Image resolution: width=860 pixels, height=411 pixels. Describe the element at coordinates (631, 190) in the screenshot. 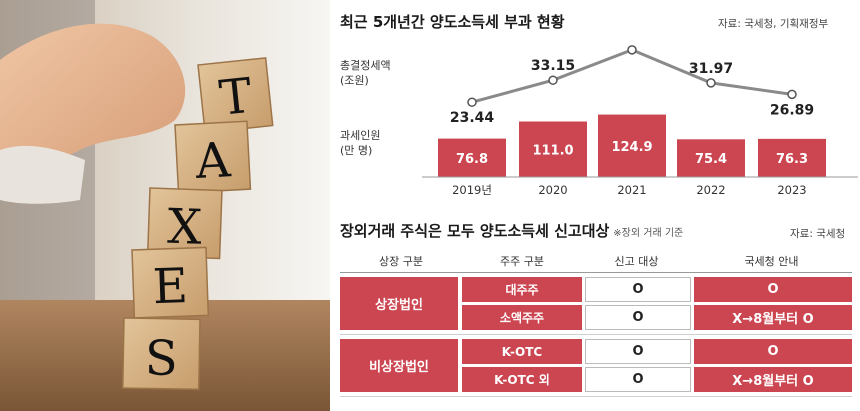

I see `year-tick-label: 2021` at that location.